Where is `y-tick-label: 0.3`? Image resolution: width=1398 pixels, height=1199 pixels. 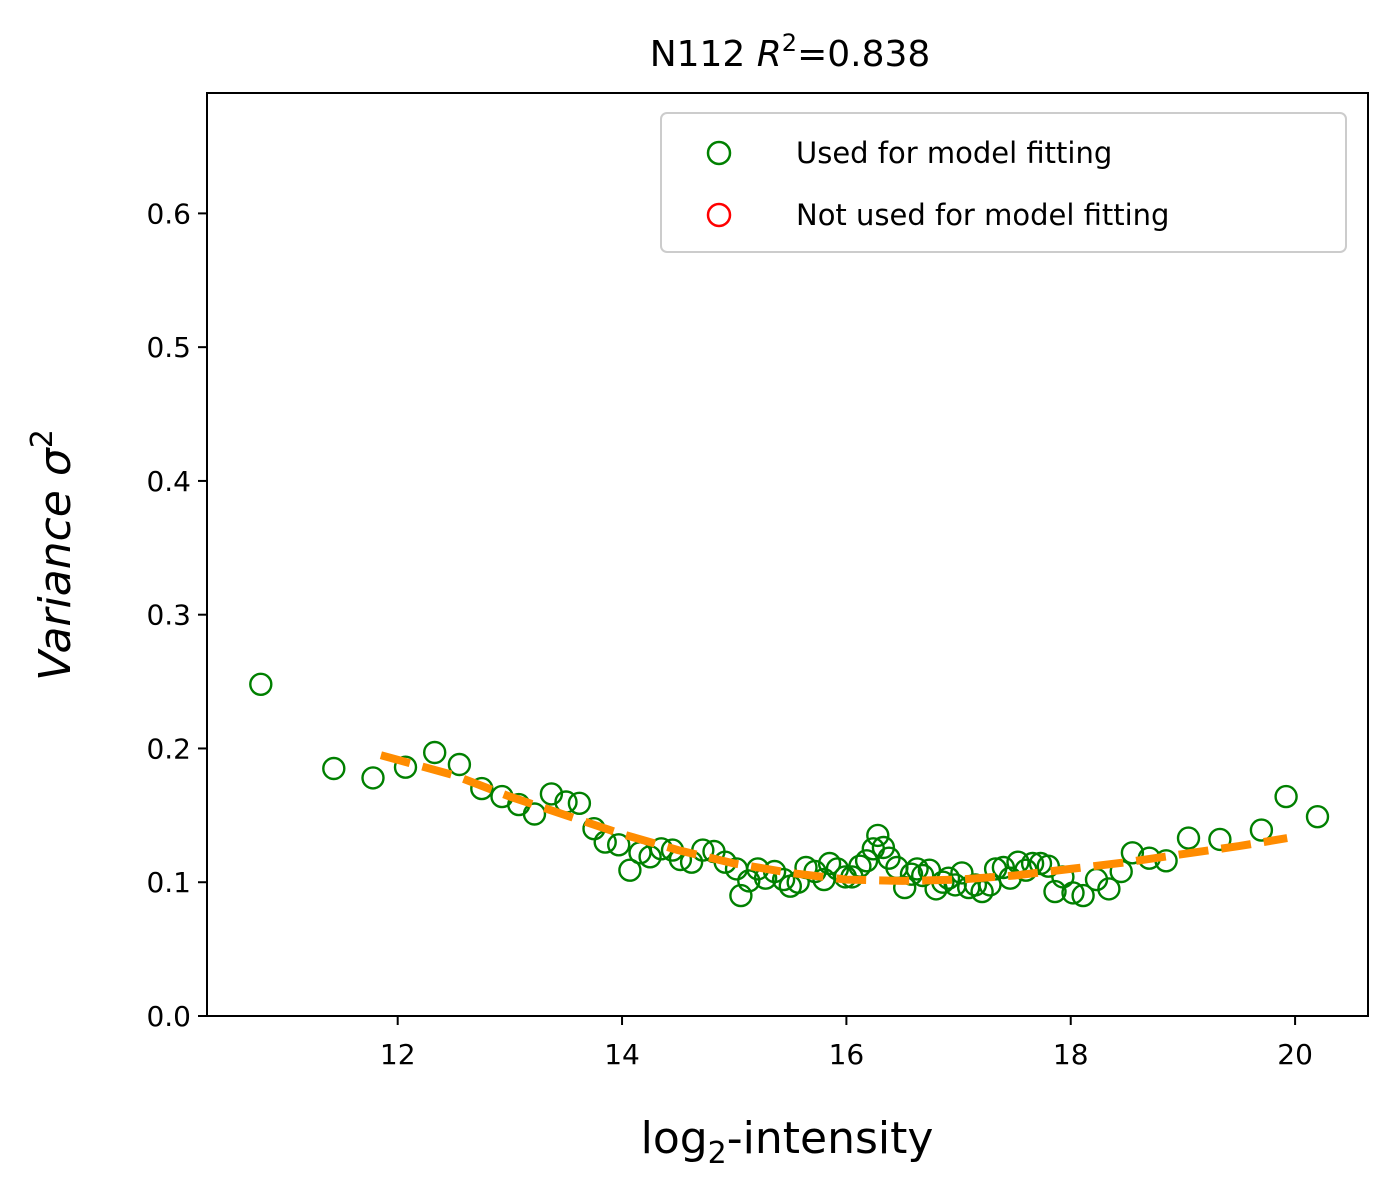 y-tick-label: 0.3 is located at coordinates (168, 615).